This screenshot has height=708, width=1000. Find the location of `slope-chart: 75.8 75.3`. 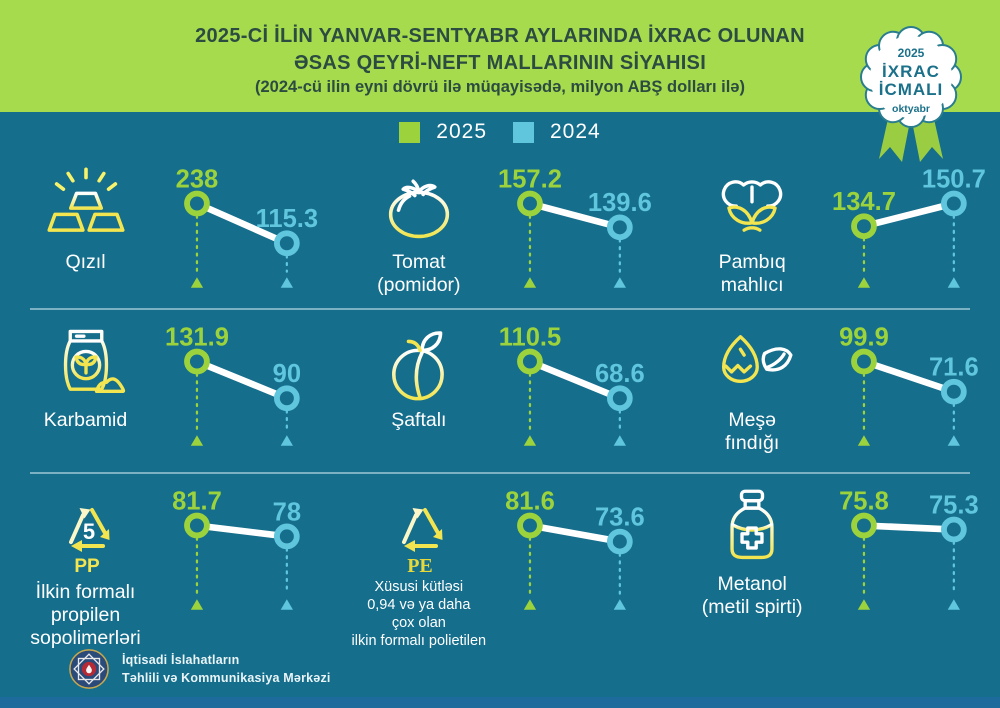

slope-chart: 75.8 75.3 is located at coordinates (913, 566).